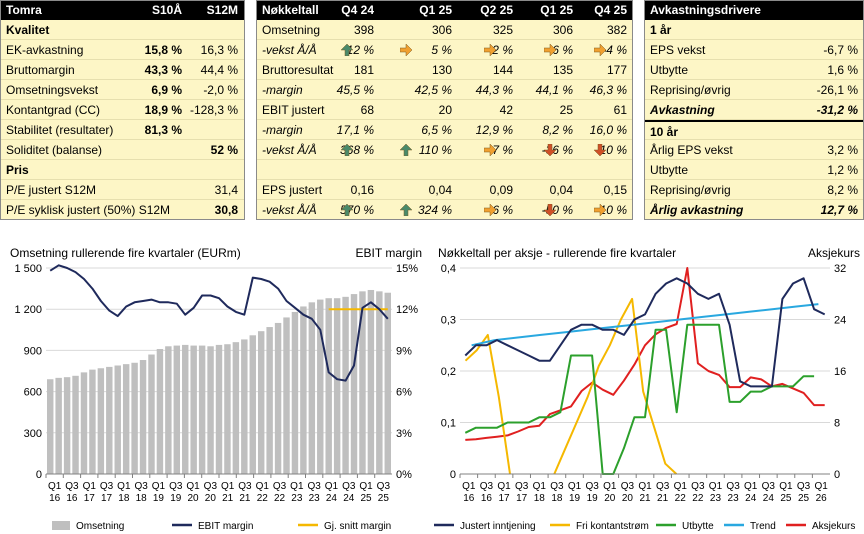 The width and height of the screenshot is (864, 534). I want to click on avkastning-title: Avkastningsdrivere, so click(705, 10).